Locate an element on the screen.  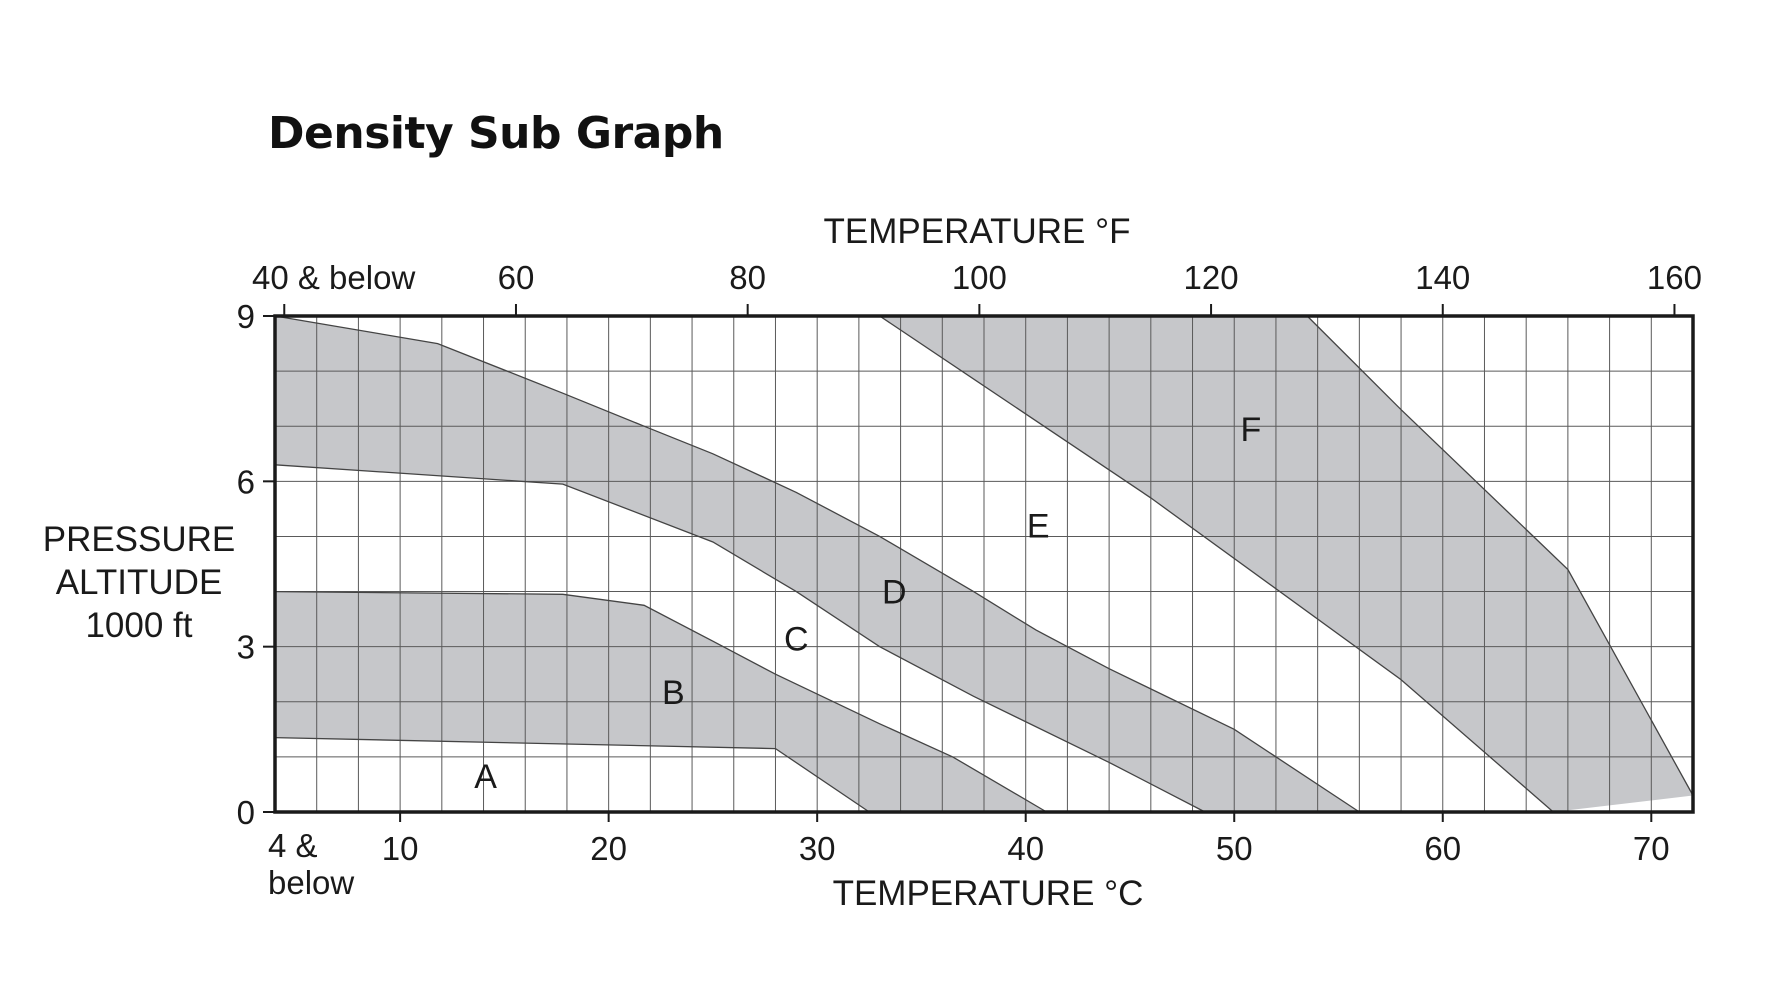
x-bottom-tick-label: 60 is located at coordinates (1442, 848).